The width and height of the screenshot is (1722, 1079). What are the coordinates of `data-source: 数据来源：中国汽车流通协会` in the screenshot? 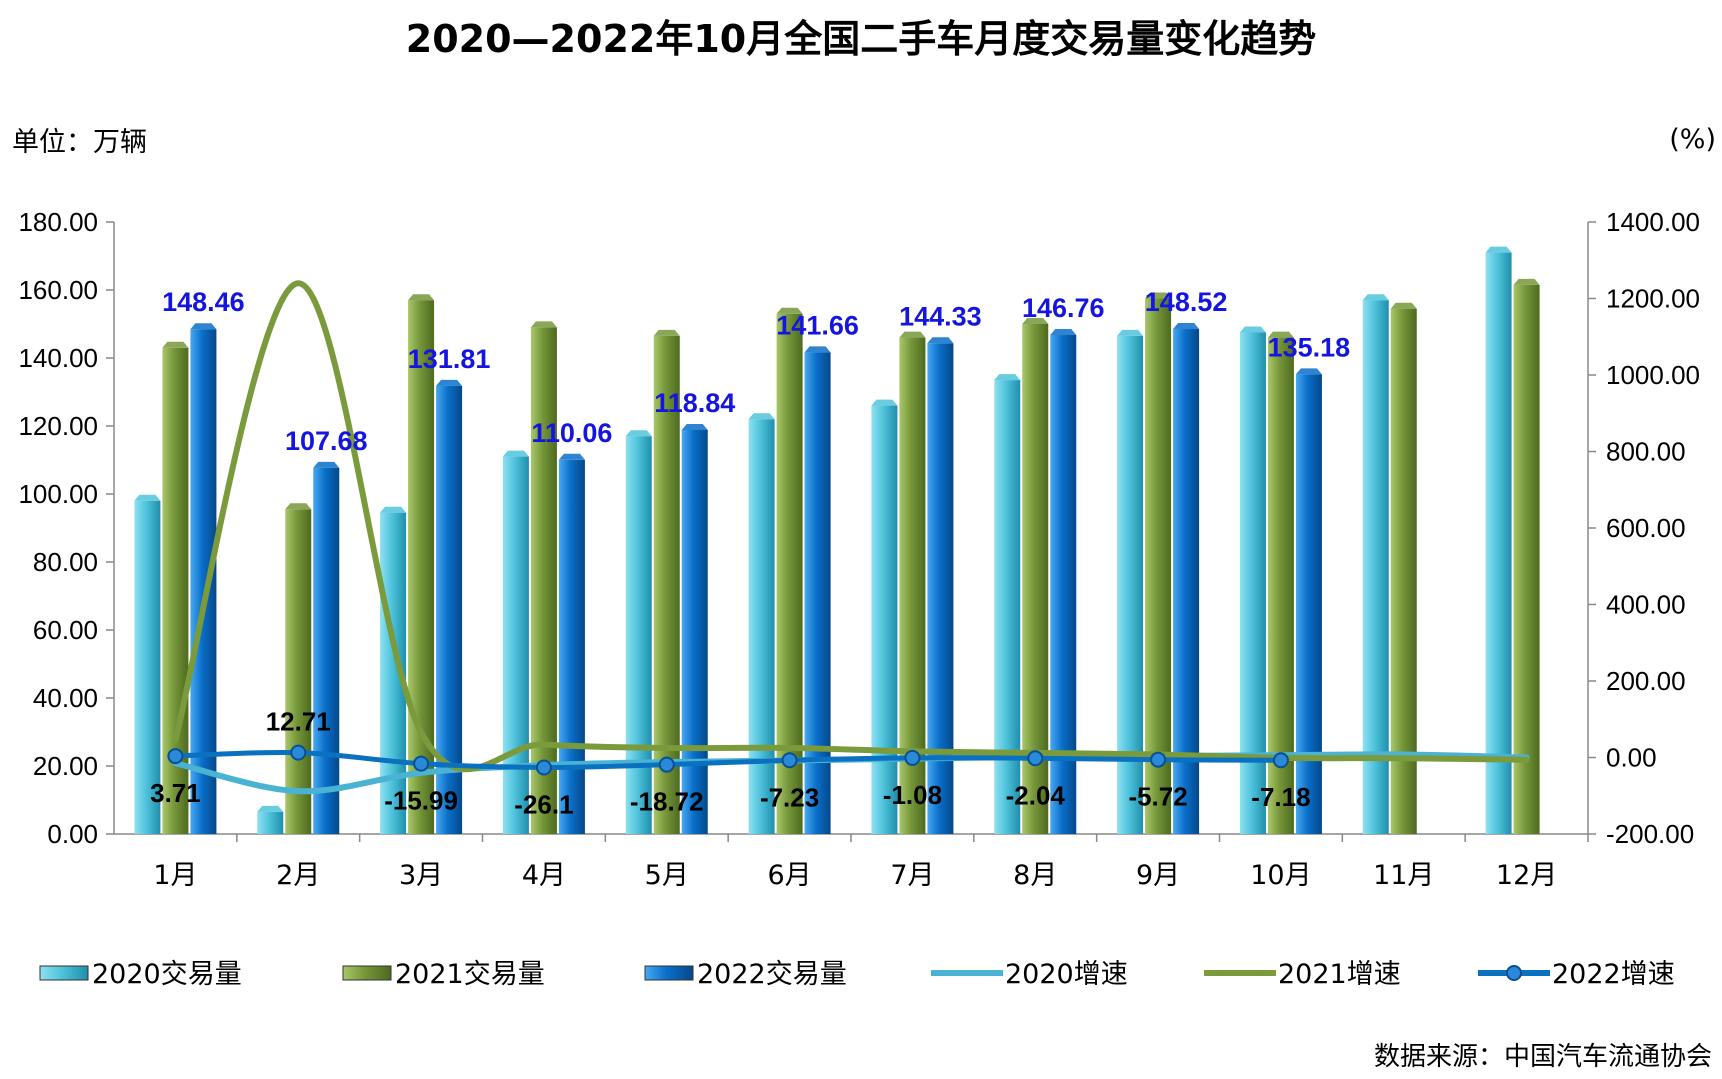 It's located at (1542, 1057).